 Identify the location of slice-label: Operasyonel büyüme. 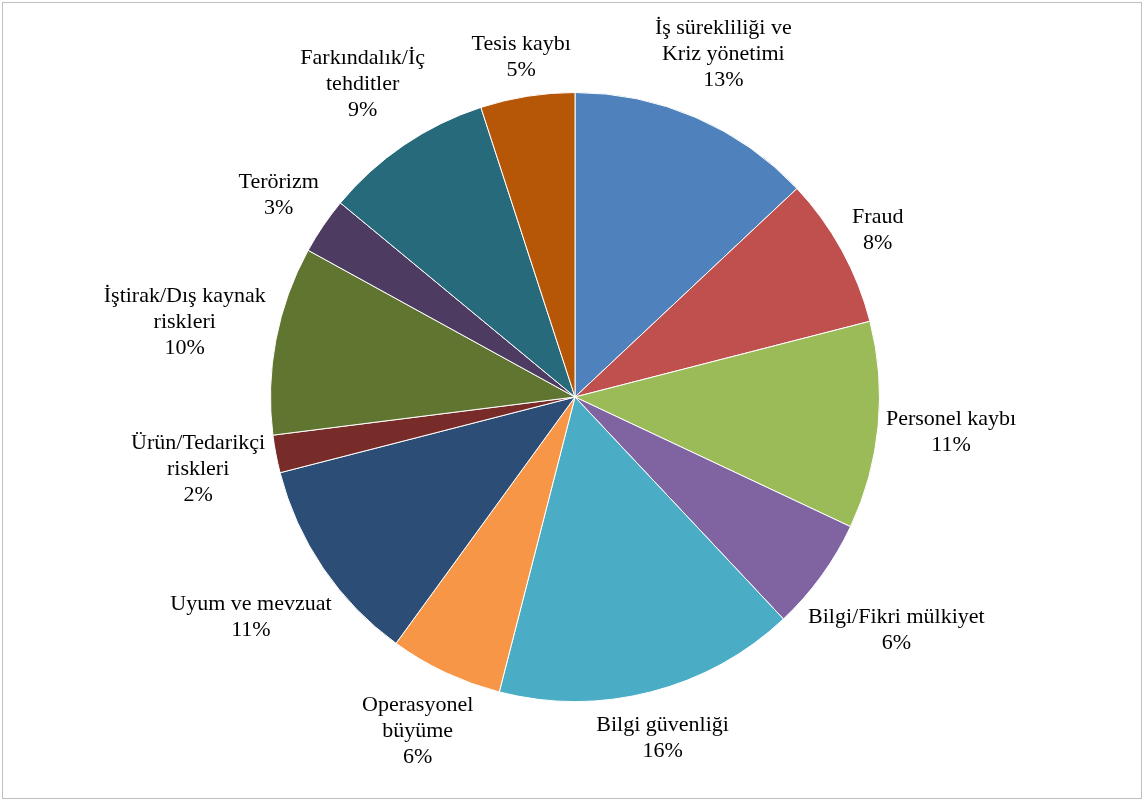
(418, 717).